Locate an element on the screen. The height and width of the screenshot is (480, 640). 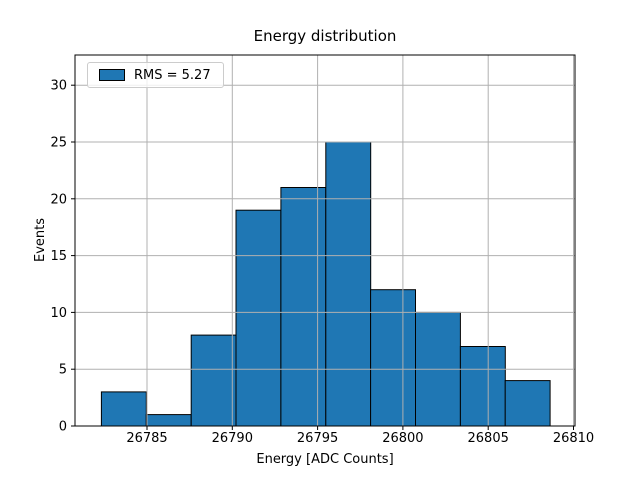
chart-title: Energy distribution is located at coordinates (325, 36).